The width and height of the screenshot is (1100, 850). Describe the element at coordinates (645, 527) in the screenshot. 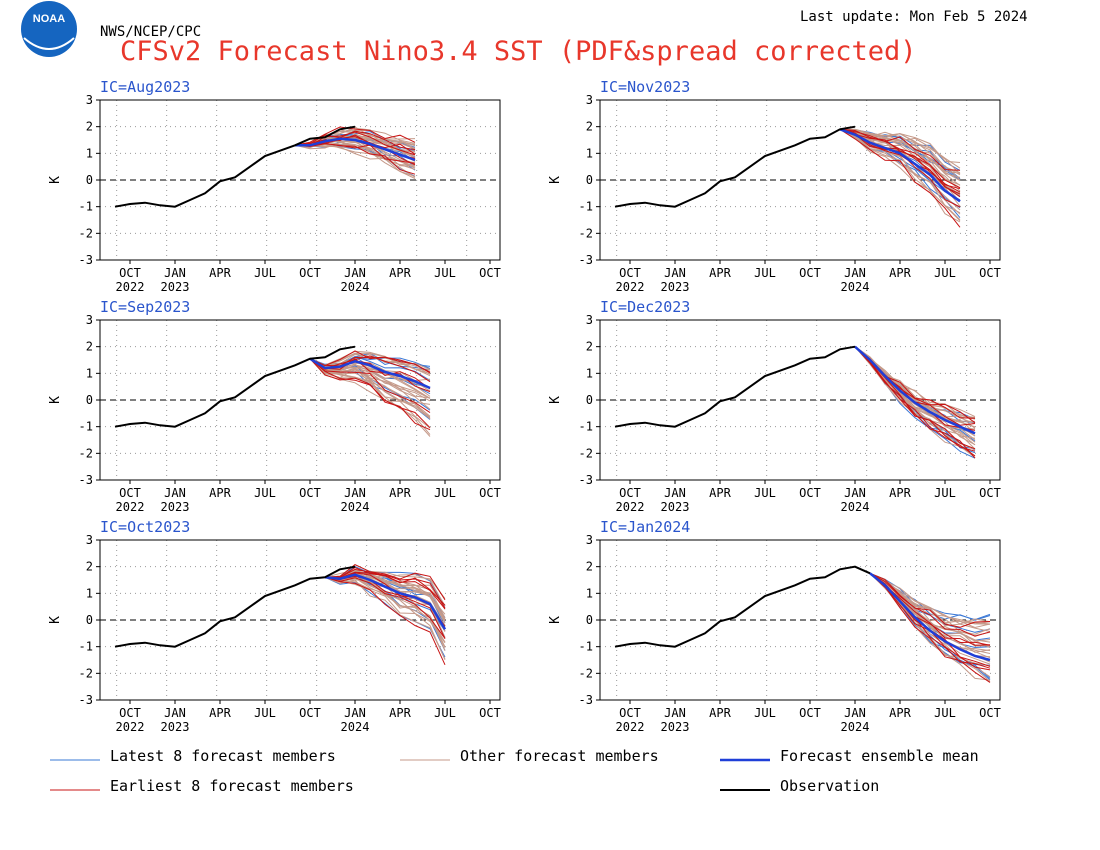

I see `panel-label: IC=Jan2024` at that location.